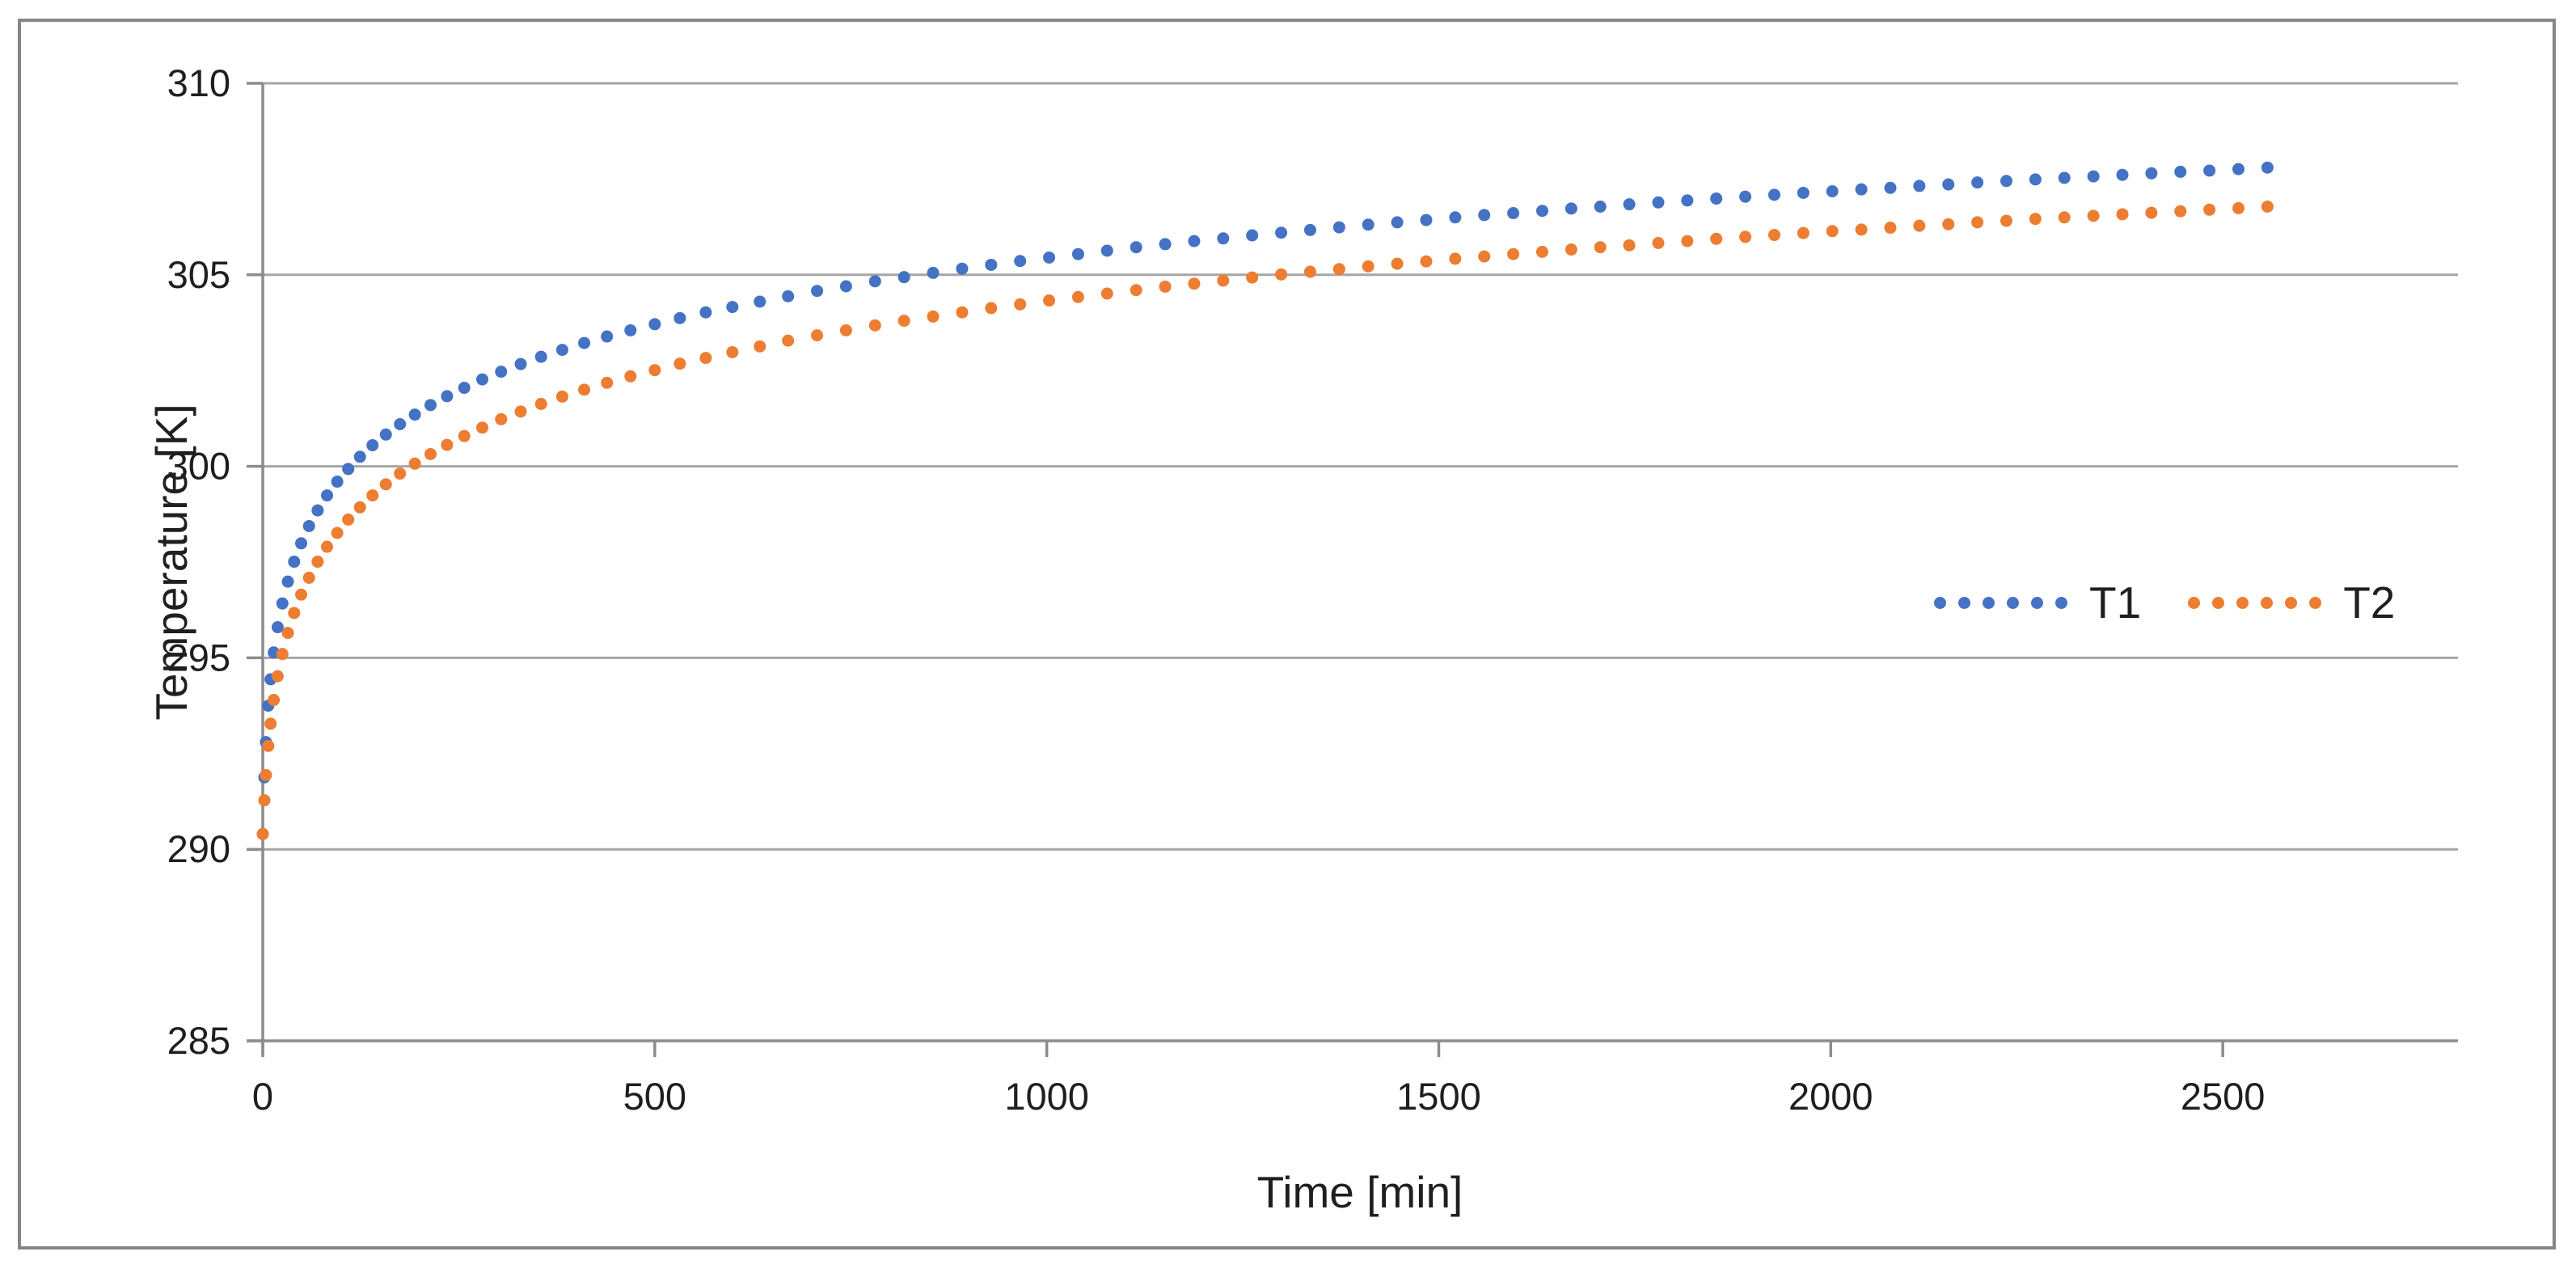 This screenshot has width=2576, height=1277. What do you see at coordinates (2223, 1096) in the screenshot?
I see `x-tick-label-2500: 2500` at bounding box center [2223, 1096].